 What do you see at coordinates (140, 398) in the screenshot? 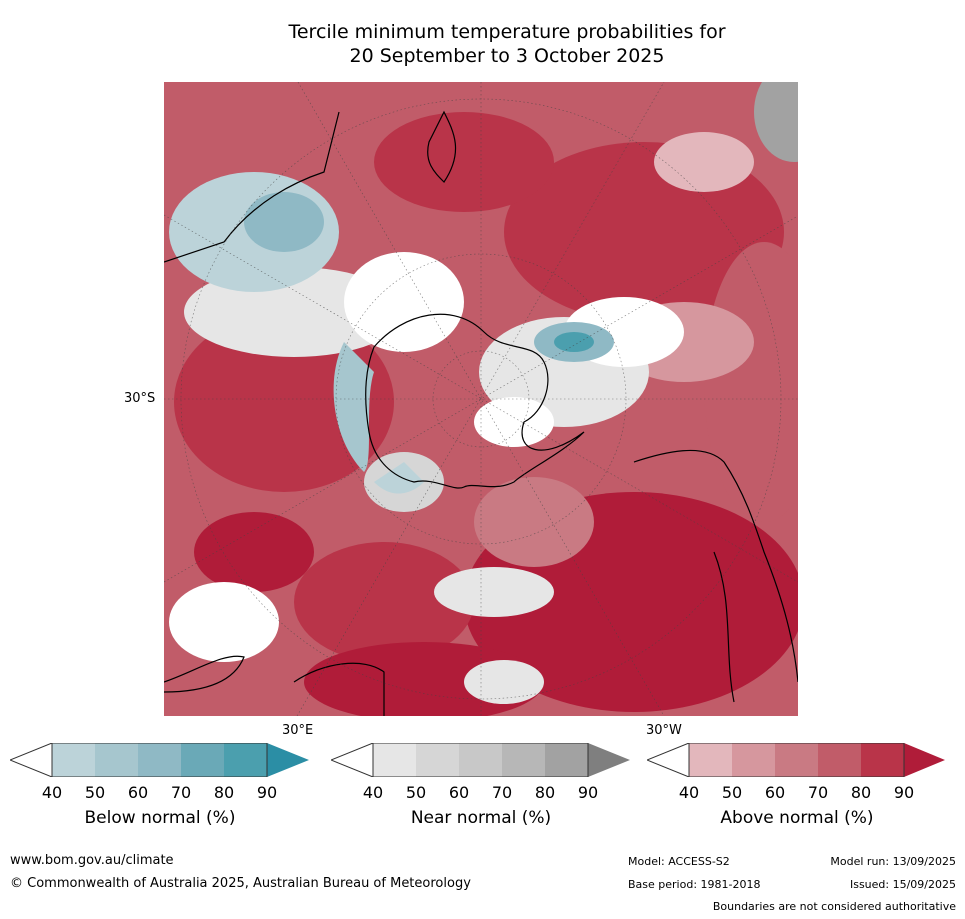
I see `latitude-label: 30°S` at bounding box center [140, 398].